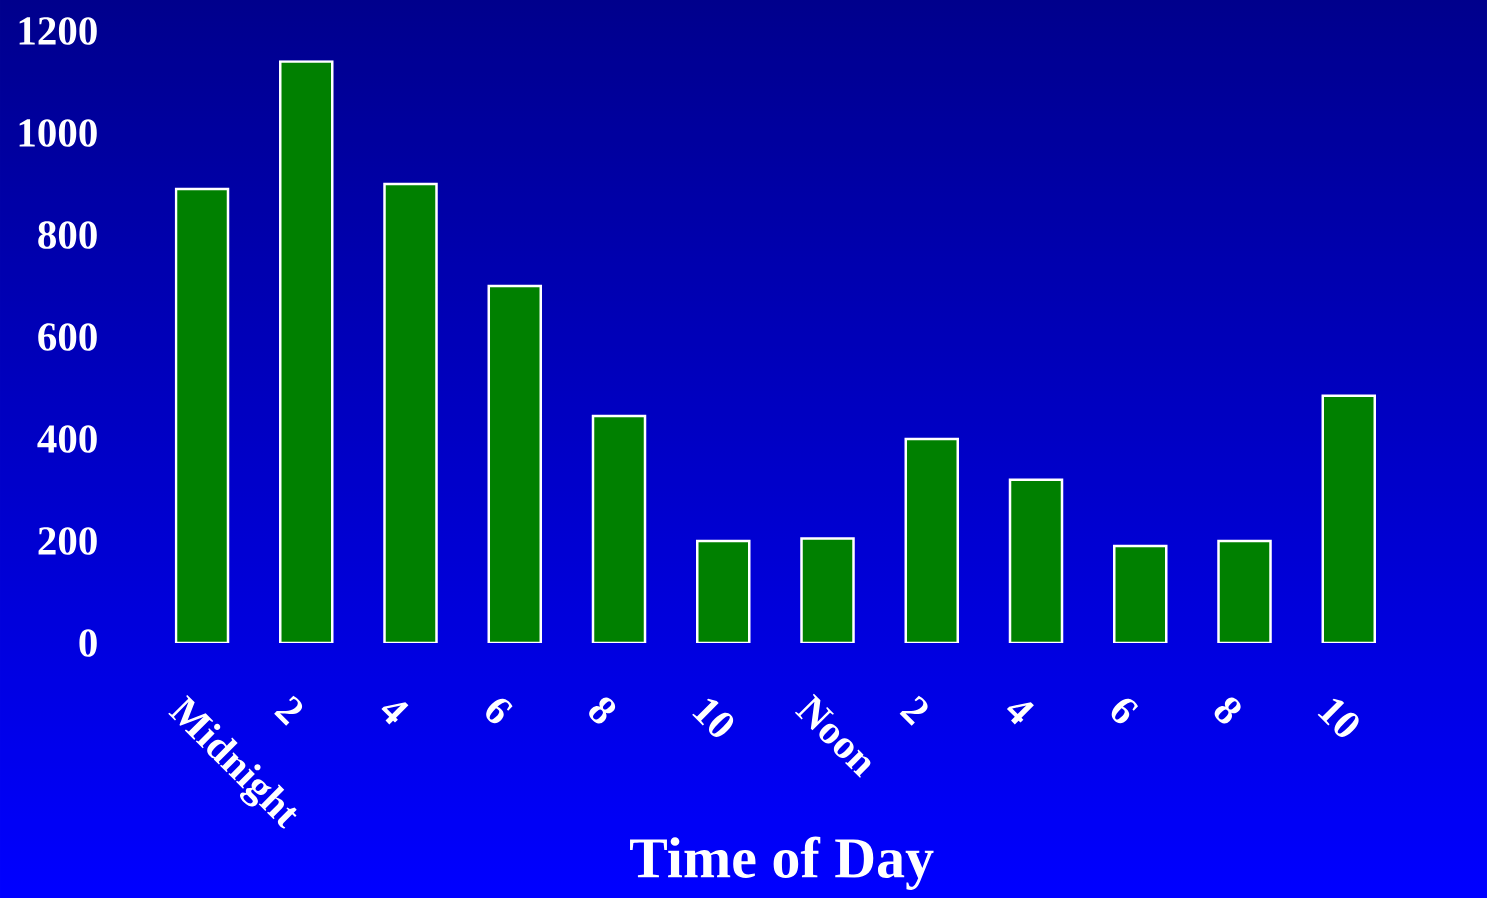 Image resolution: width=1487 pixels, height=898 pixels. I want to click on x-tick-label: 2, so click(913, 710).